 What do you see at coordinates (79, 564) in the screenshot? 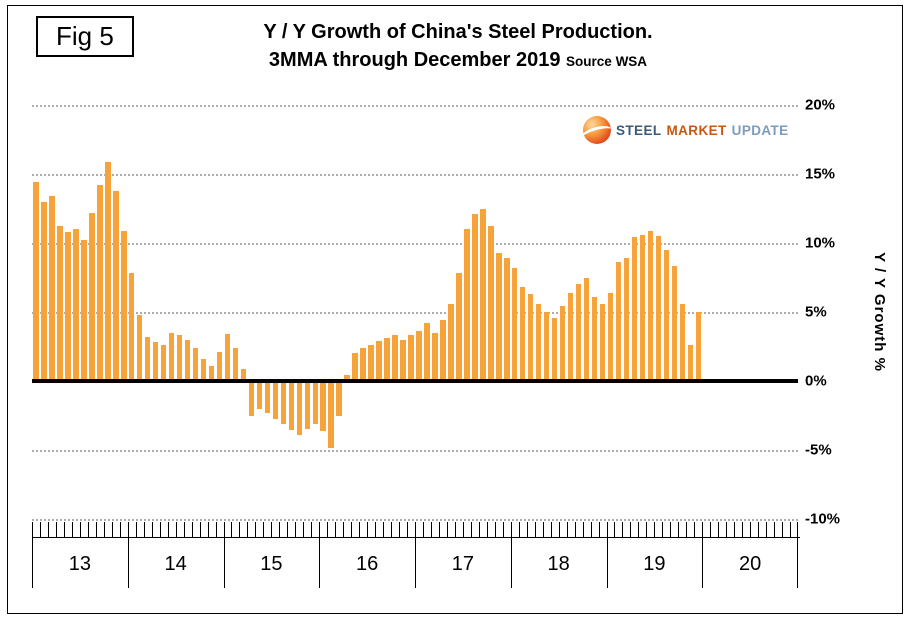
I see `year-label: 13` at bounding box center [79, 564].